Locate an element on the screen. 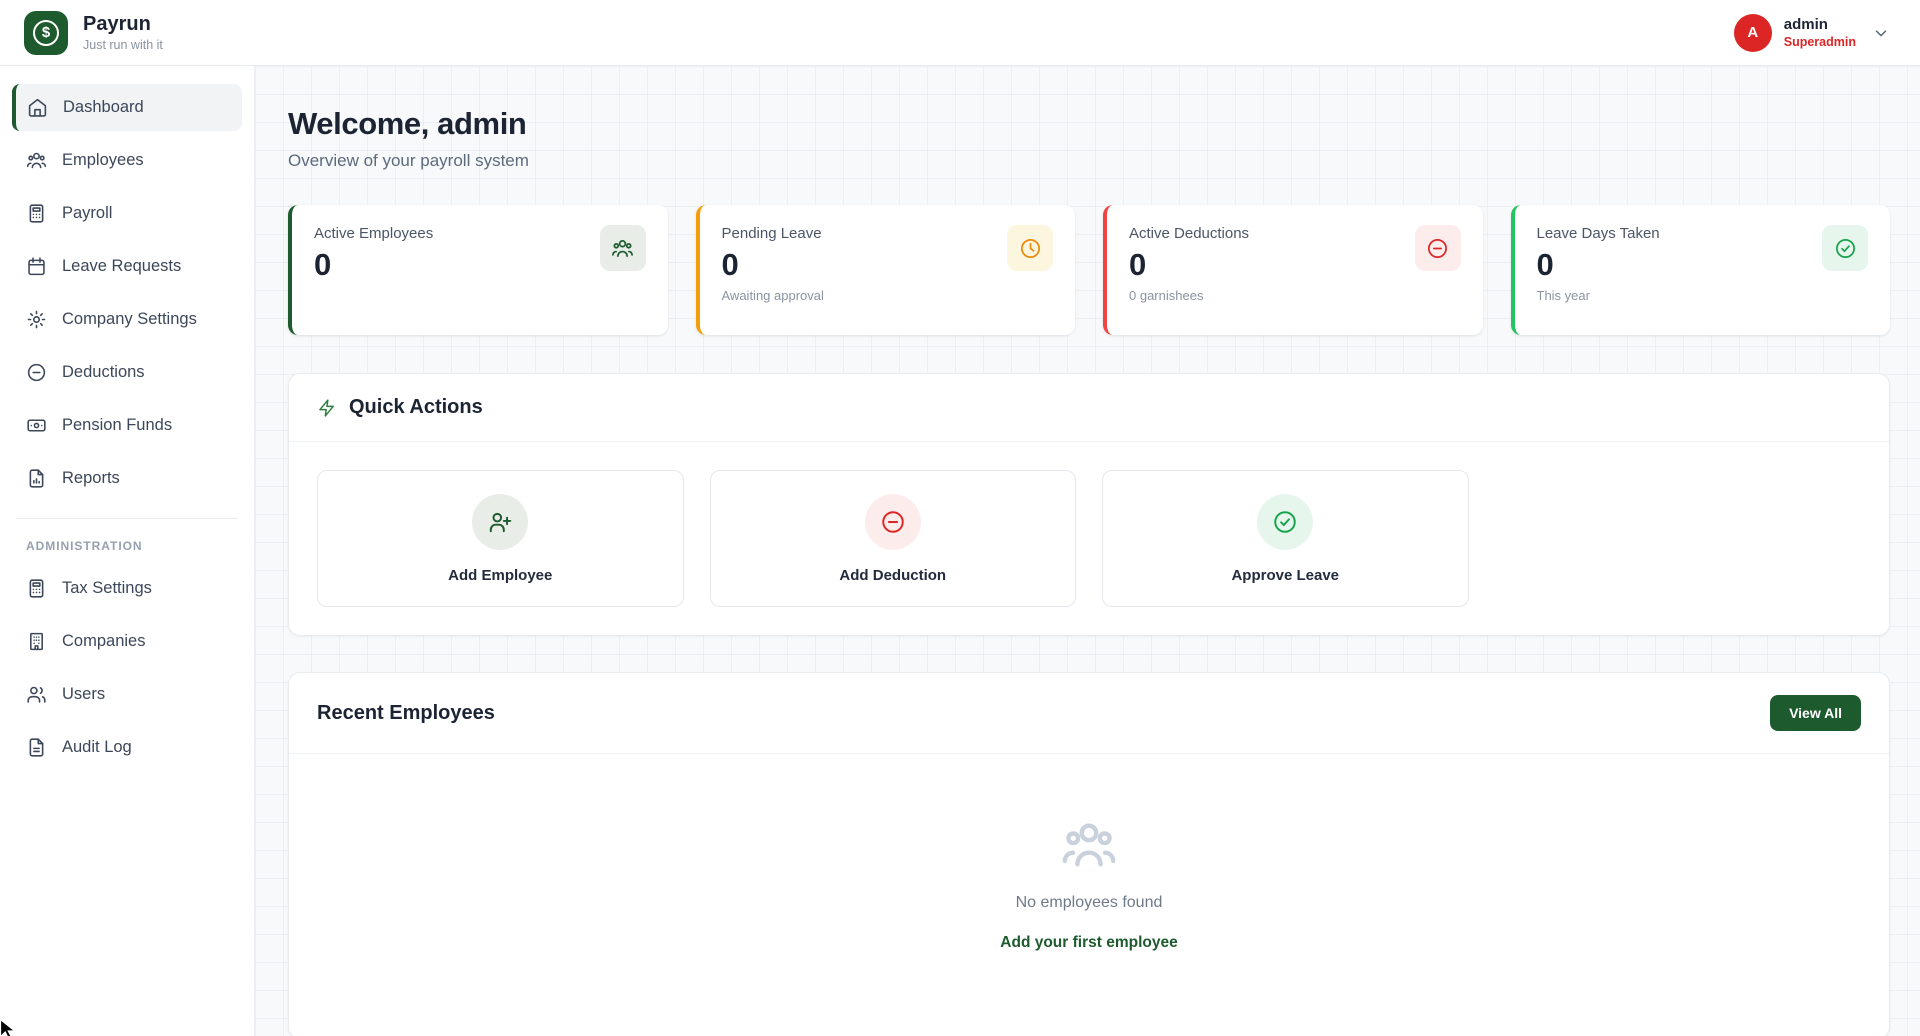 The width and height of the screenshot is (1920, 1036). page-subtitle: Overview of your payroll system is located at coordinates (408, 160).